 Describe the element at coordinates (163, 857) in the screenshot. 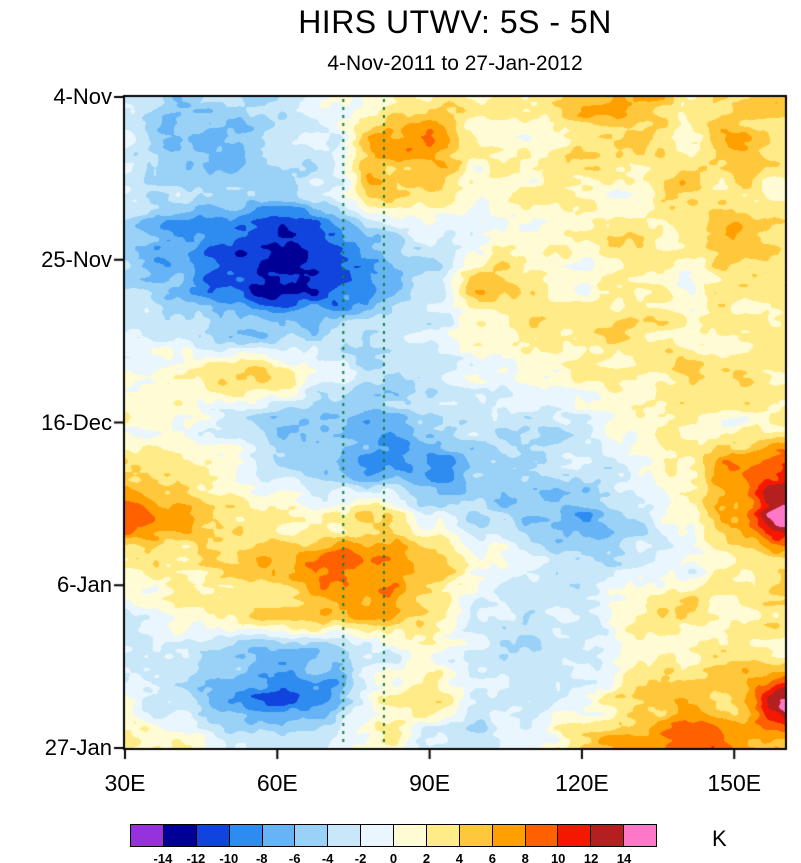

I see `colorbar-tick-label: -14` at that location.